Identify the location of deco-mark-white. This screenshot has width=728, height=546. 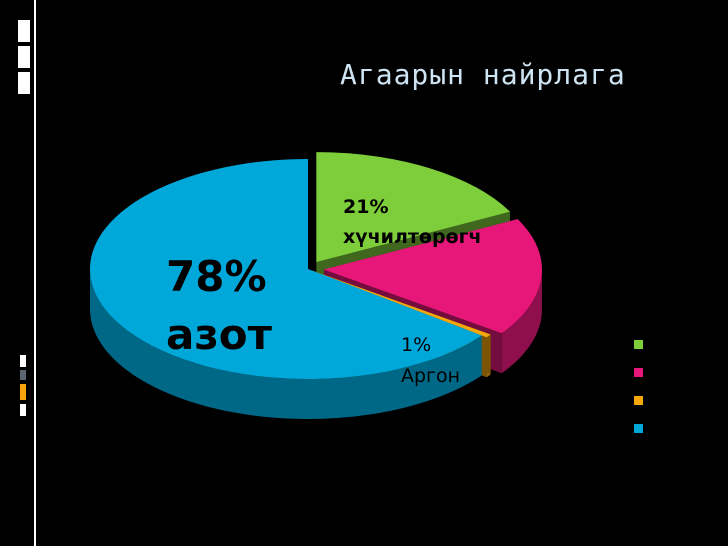
(23, 361).